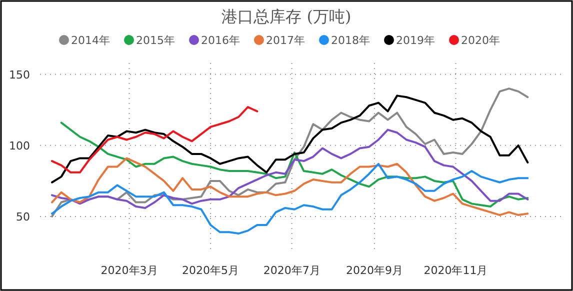 The height and width of the screenshot is (291, 573). I want to click on y-tick-label: 100, so click(19, 145).